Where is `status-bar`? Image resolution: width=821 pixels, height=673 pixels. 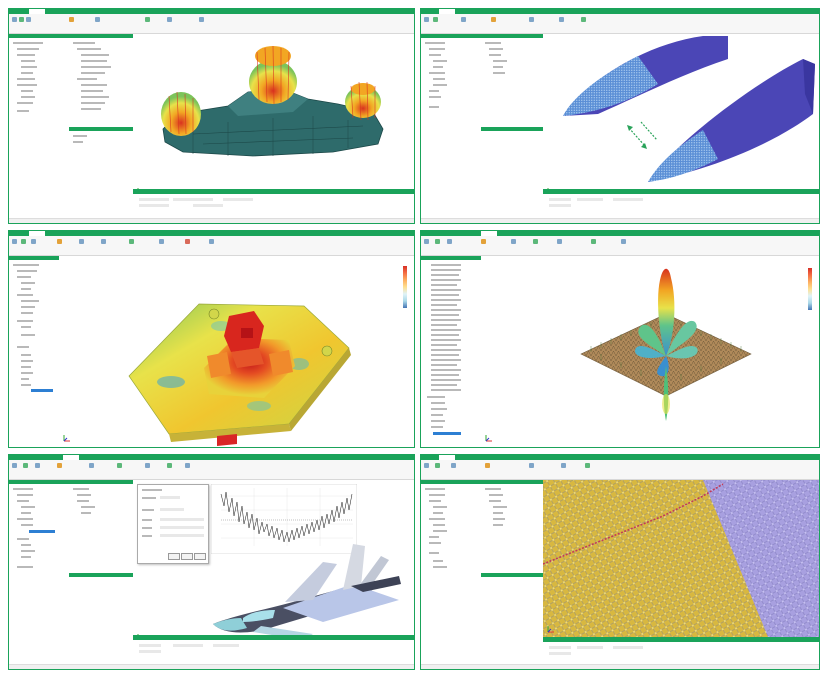
status-bar is located at coordinates (211, 220).